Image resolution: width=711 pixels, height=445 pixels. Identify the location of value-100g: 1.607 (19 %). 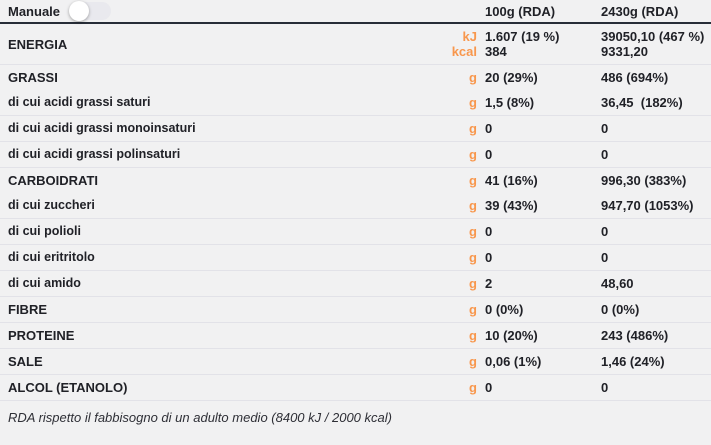
(522, 36).